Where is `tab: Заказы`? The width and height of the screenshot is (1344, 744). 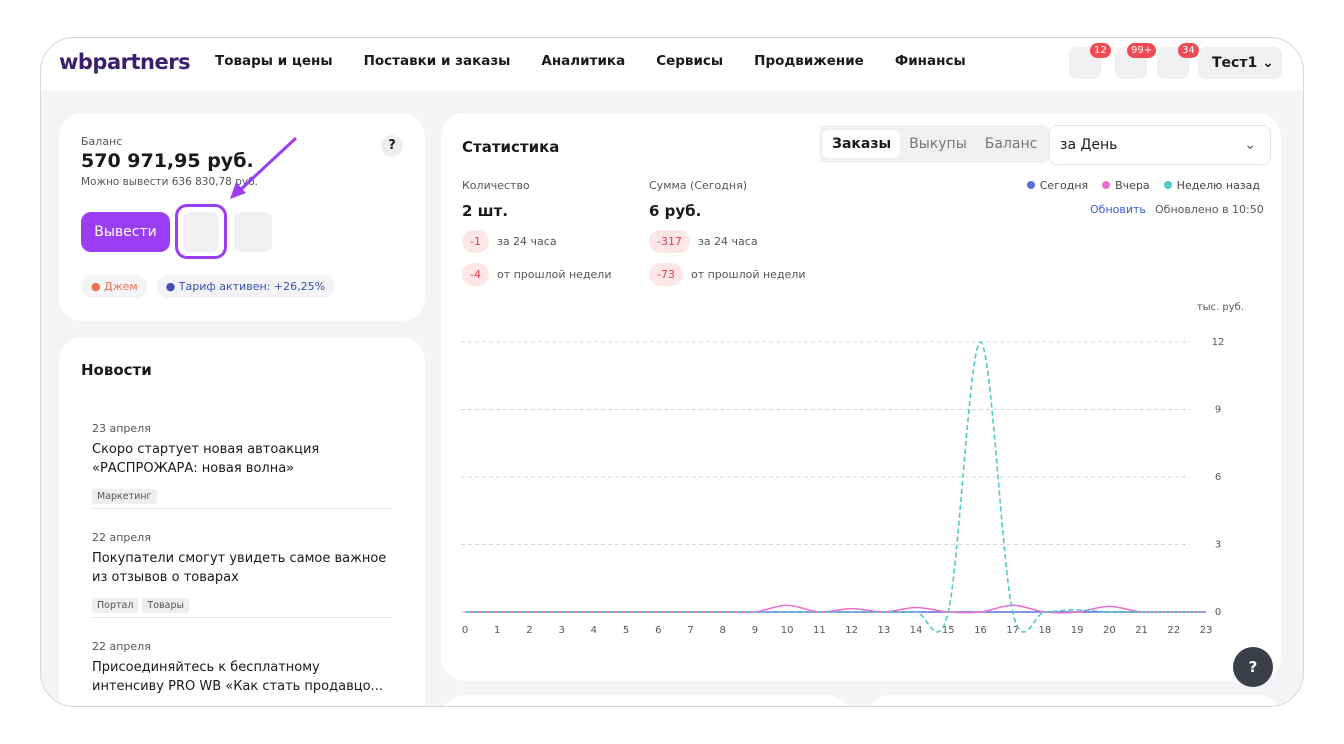
tab: Заказы is located at coordinates (862, 144).